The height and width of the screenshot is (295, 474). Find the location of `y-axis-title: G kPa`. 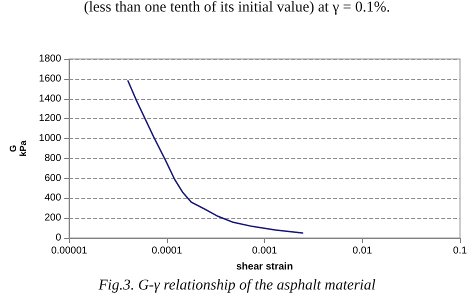

y-axis-title: G kPa is located at coordinates (18, 148).